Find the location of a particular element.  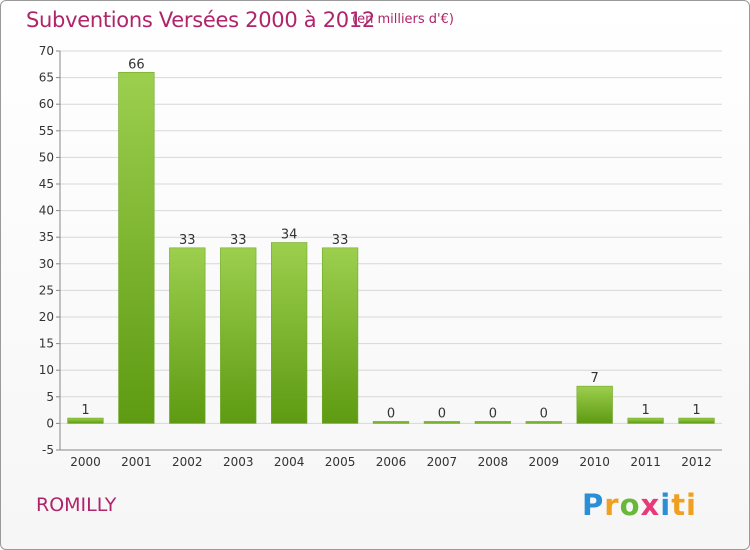

y-tick-label: 0 is located at coordinates (50, 423).